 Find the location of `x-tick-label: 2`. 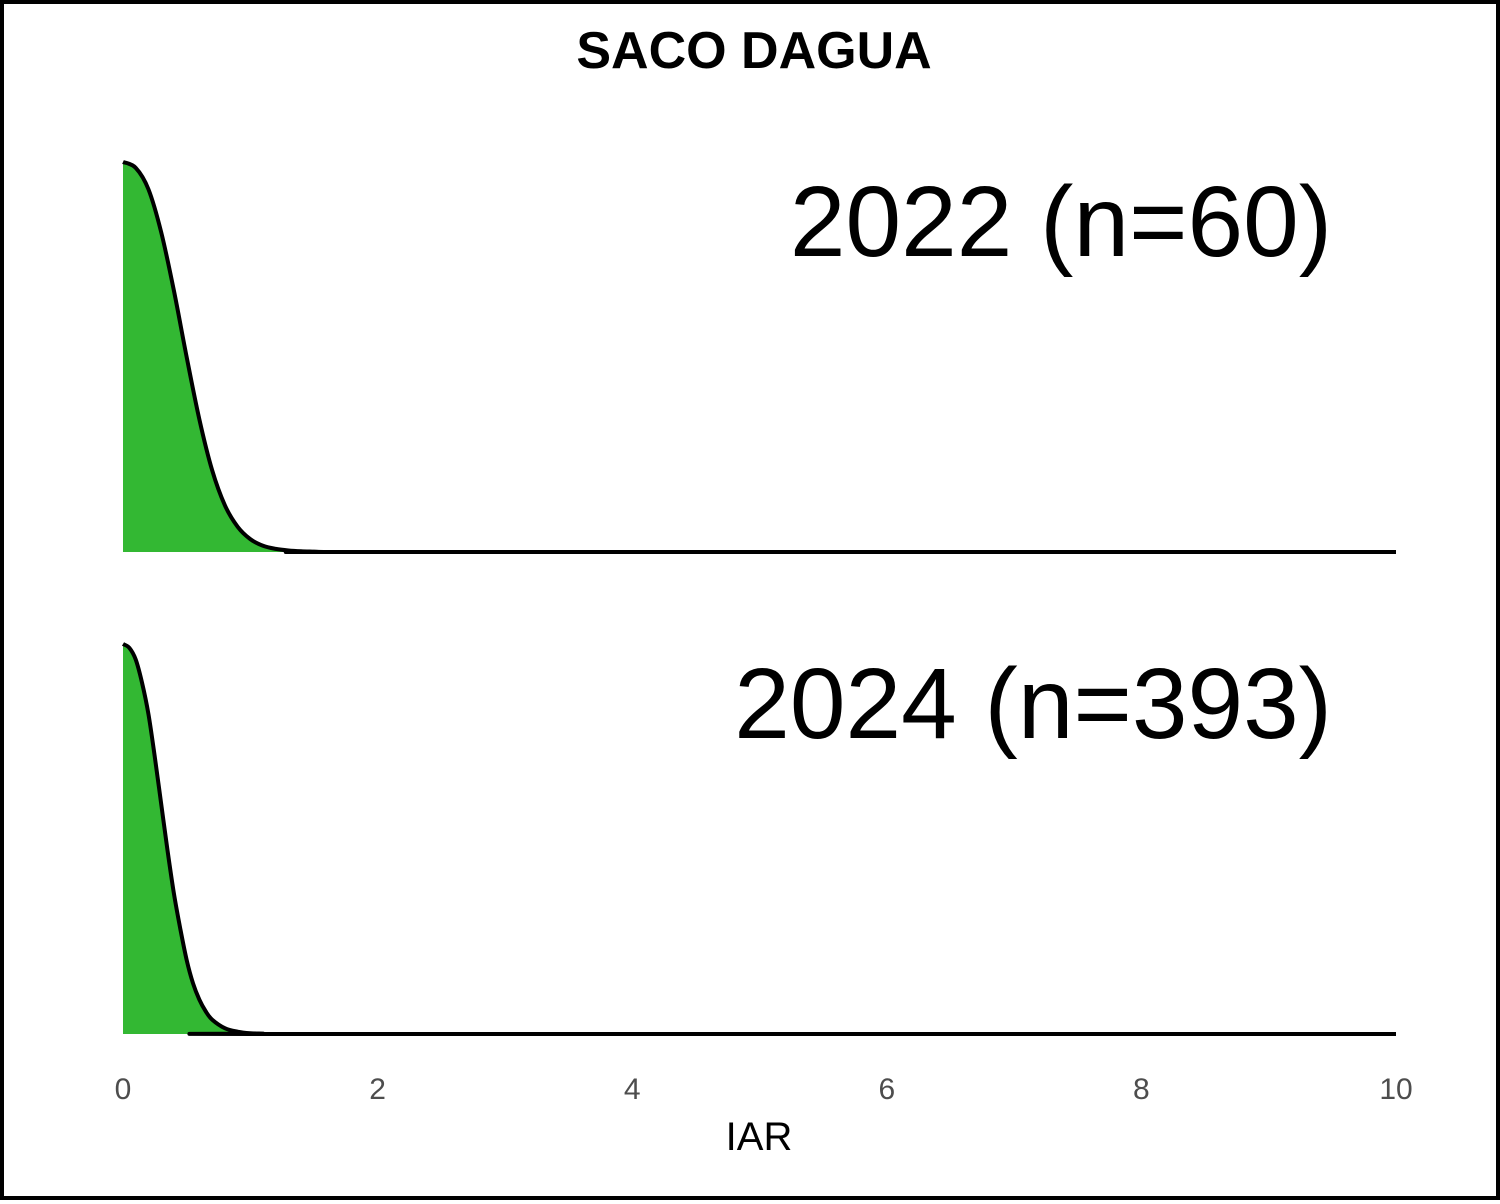

x-tick-label: 2 is located at coordinates (377, 1089).